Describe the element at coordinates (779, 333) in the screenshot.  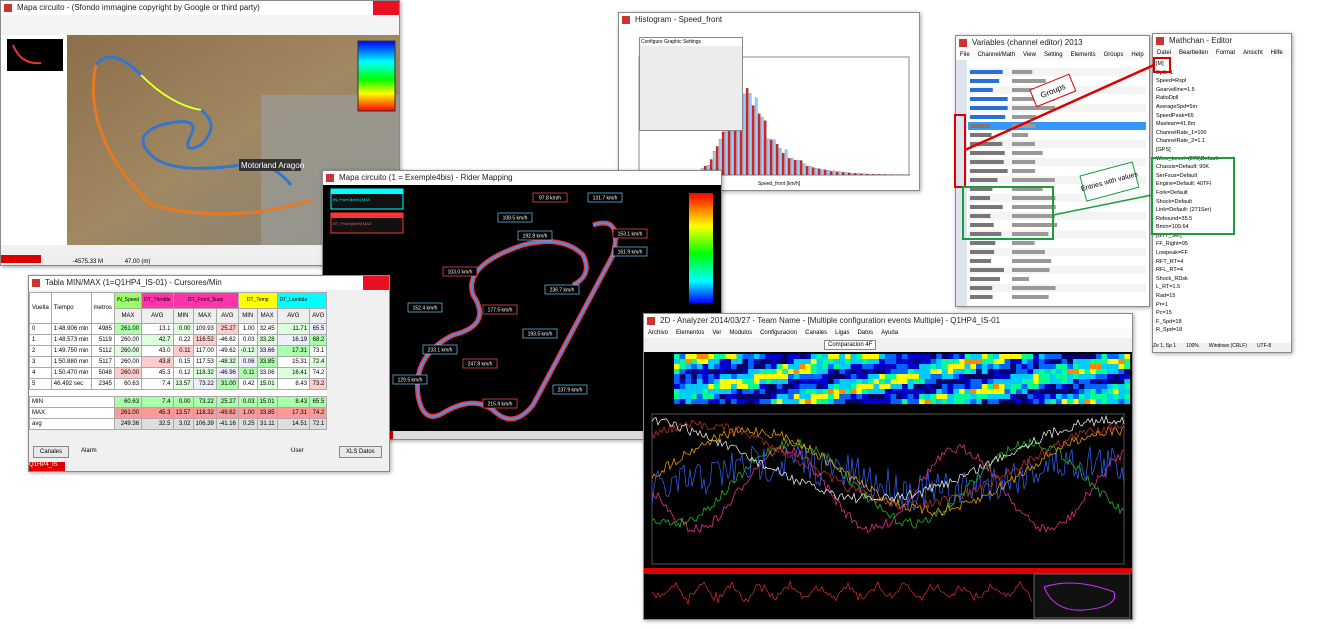
I see `menu-item: Configuracion` at that location.